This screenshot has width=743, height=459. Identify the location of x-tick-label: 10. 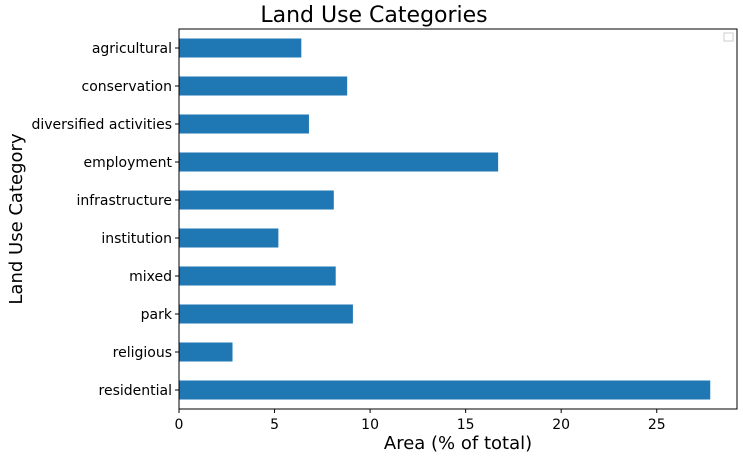
(370, 425).